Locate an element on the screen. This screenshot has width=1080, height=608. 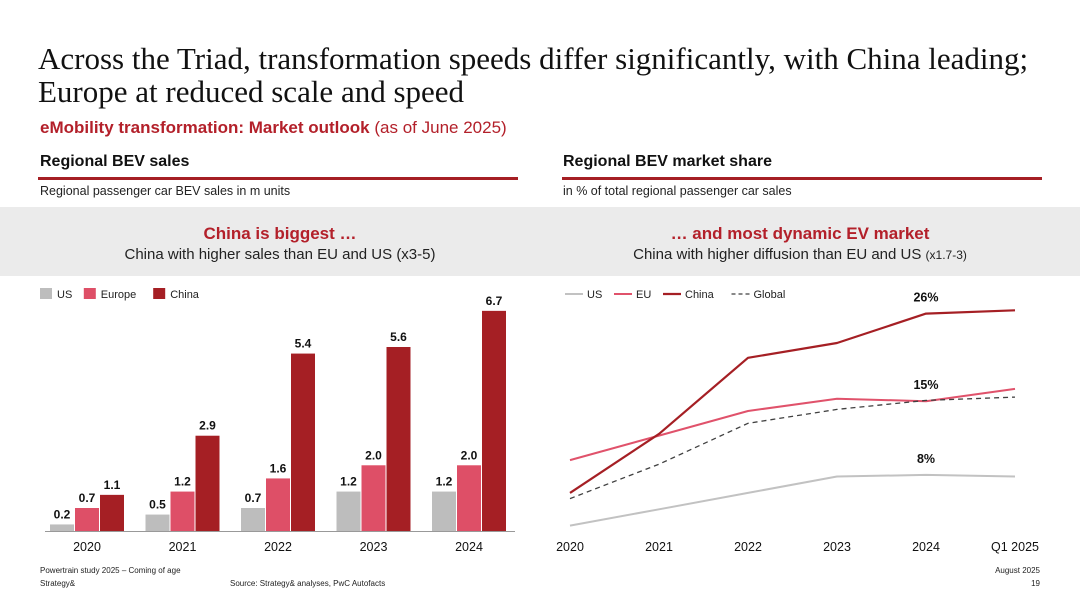
right-section-rule is located at coordinates (802, 178).